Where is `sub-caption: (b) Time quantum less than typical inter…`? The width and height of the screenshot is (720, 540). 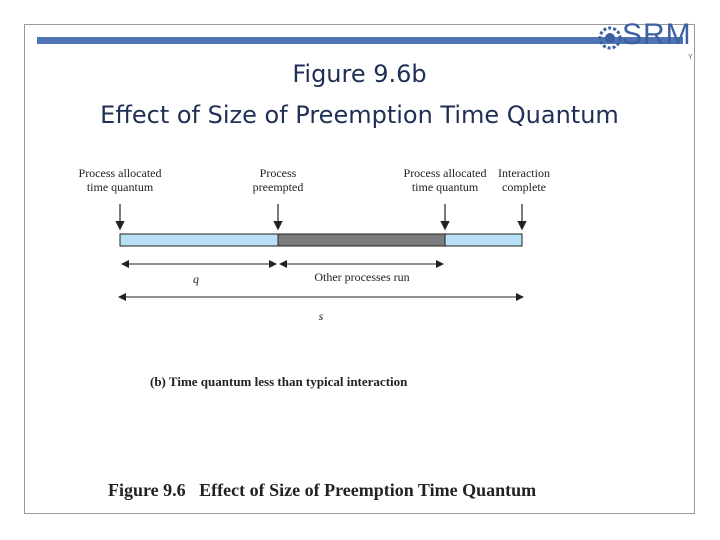
sub-caption: (b) Time quantum less than typical inter… is located at coordinates (279, 381).